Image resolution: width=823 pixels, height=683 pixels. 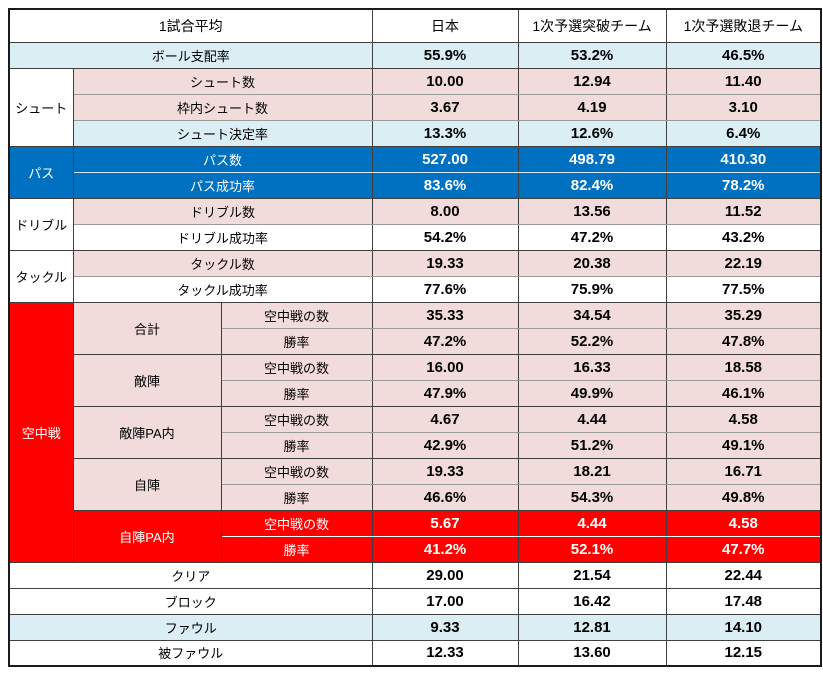 What do you see at coordinates (415, 393) in the screenshot?
I see `table-row: 勝率 47.9% 49.9% 46.1%` at bounding box center [415, 393].